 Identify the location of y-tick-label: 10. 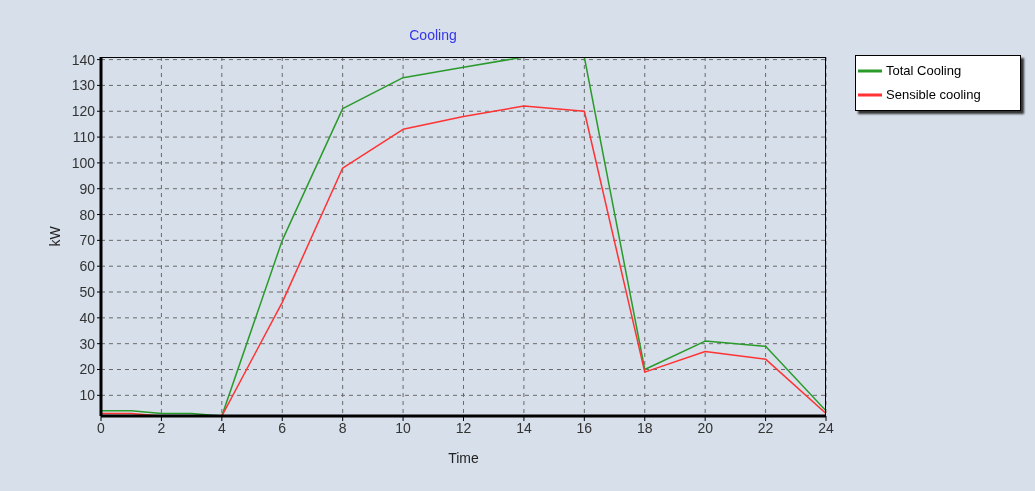
(87, 395).